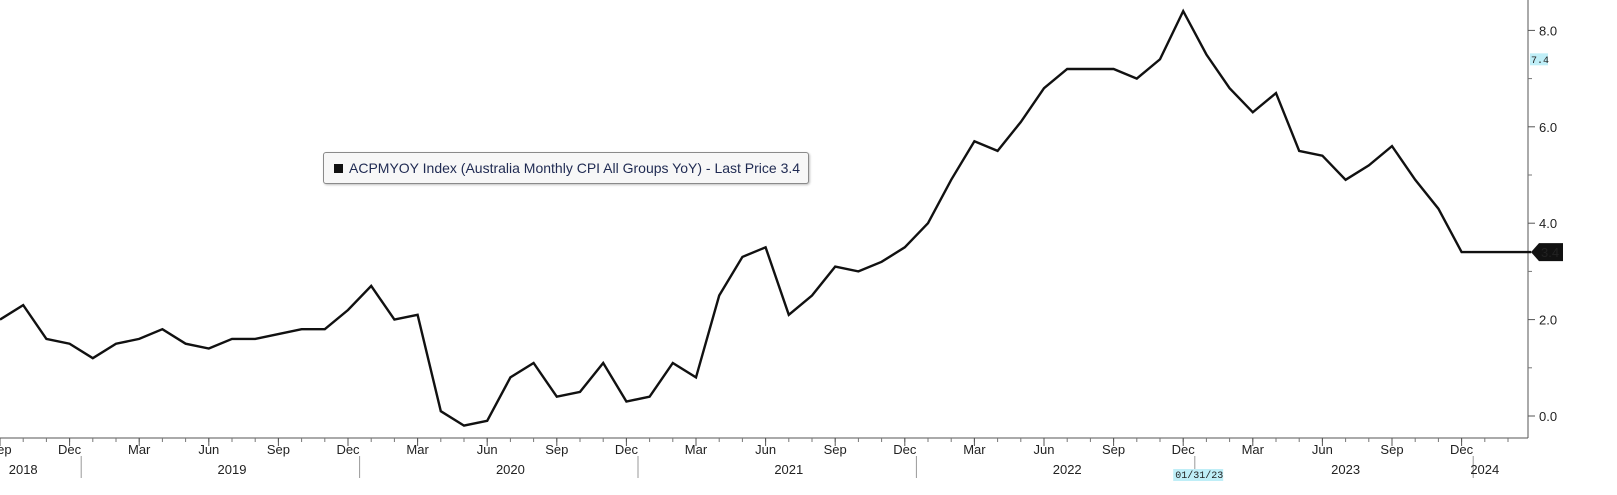 The height and width of the screenshot is (495, 1617). I want to click on x-year-label: 2023, so click(1345, 469).